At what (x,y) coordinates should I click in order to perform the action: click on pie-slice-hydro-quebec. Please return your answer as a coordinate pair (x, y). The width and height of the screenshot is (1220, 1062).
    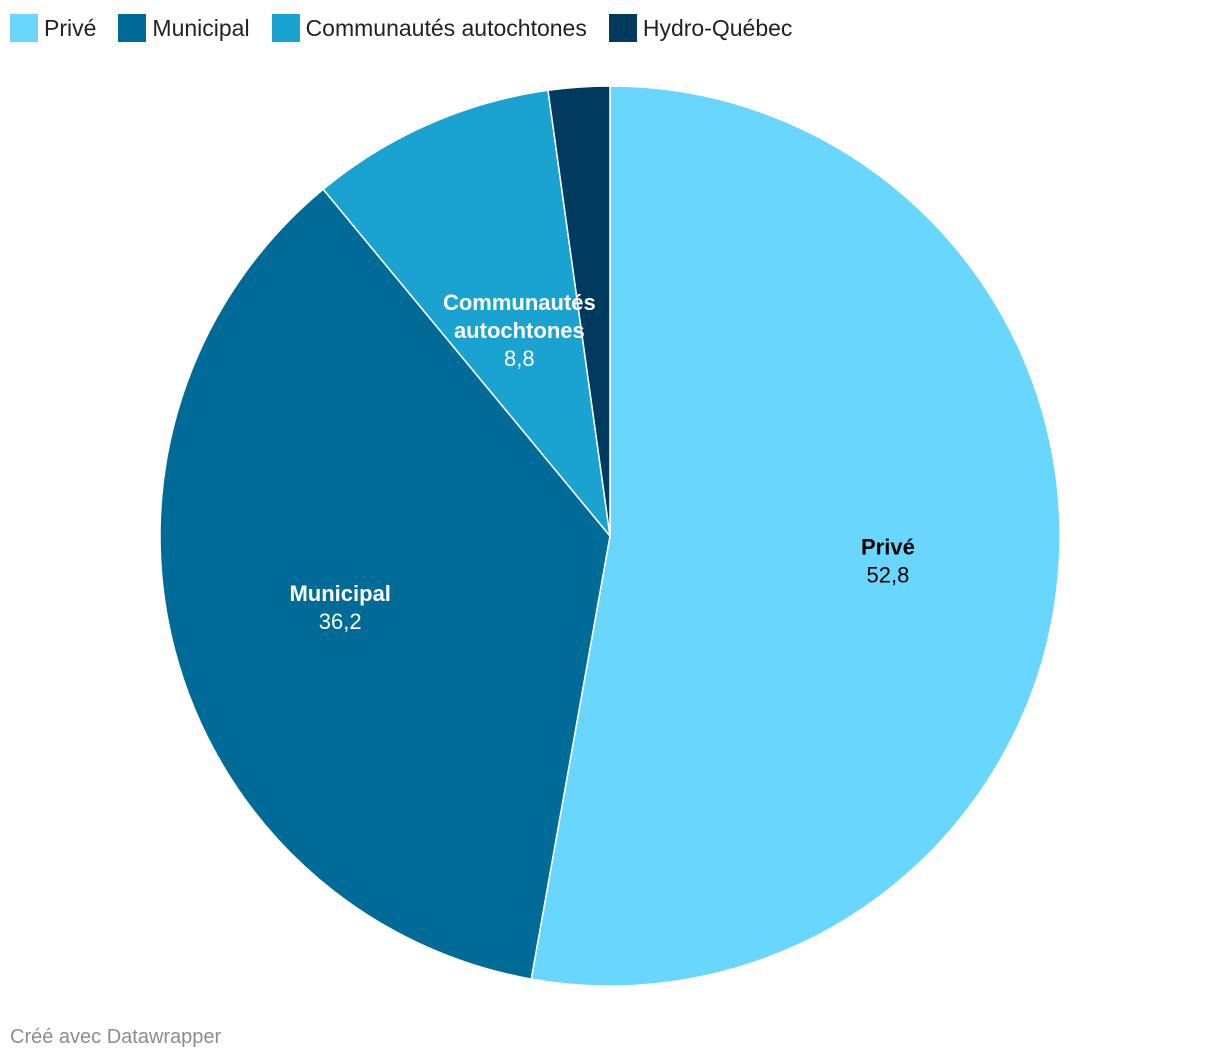
    Looking at the image, I should click on (579, 311).